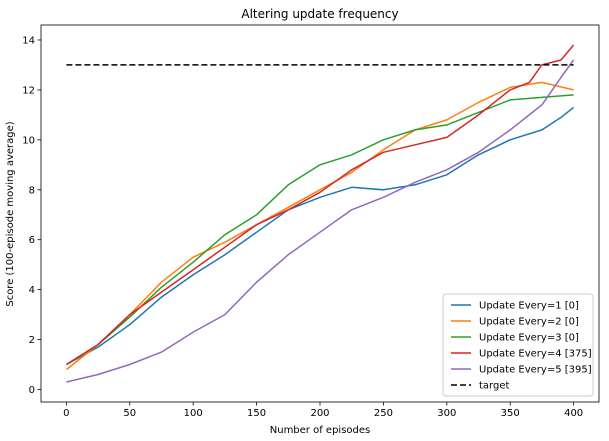 This screenshot has height=441, width=609. What do you see at coordinates (32, 190) in the screenshot?
I see `y-tick-label-4: 8` at bounding box center [32, 190].